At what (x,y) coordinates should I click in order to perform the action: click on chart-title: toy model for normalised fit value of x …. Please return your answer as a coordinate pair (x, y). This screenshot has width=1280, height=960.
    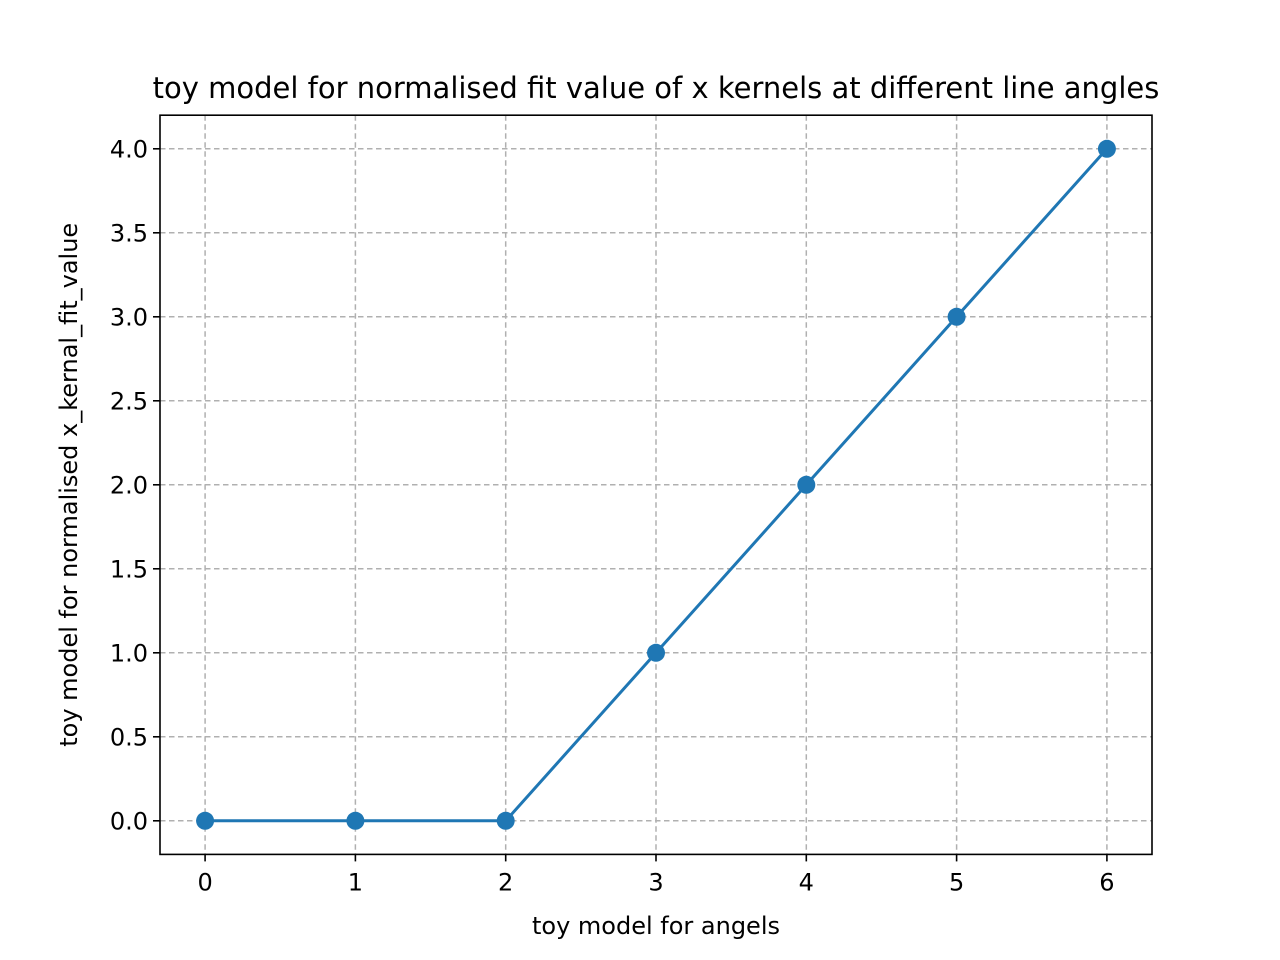
    Looking at the image, I should click on (656, 88).